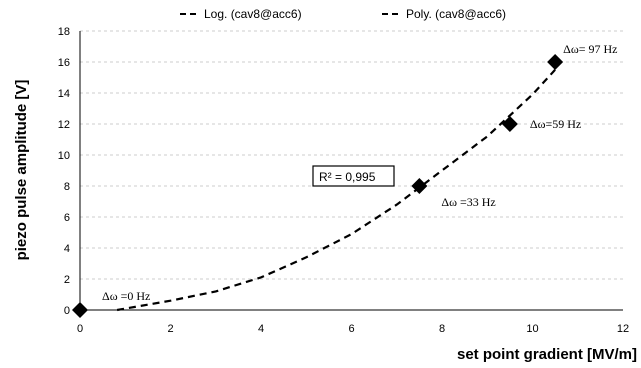  Describe the element at coordinates (64, 32) in the screenshot. I see `y-tick-label: 18` at that location.